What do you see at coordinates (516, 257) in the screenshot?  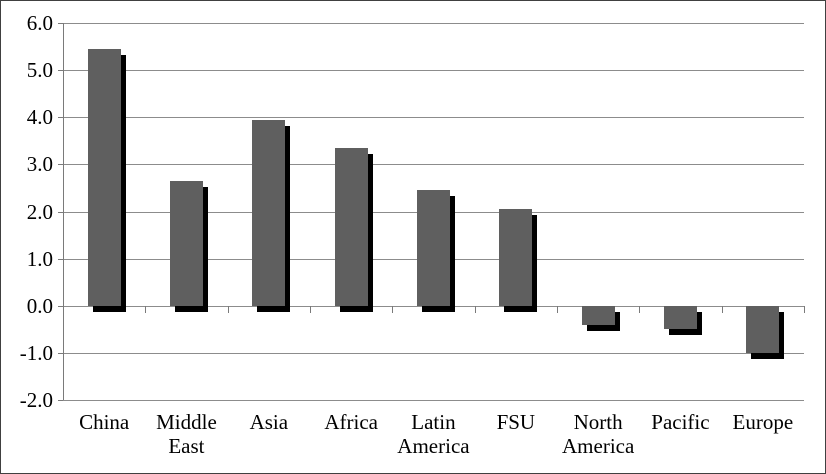 I see `bar-fsu` at bounding box center [516, 257].